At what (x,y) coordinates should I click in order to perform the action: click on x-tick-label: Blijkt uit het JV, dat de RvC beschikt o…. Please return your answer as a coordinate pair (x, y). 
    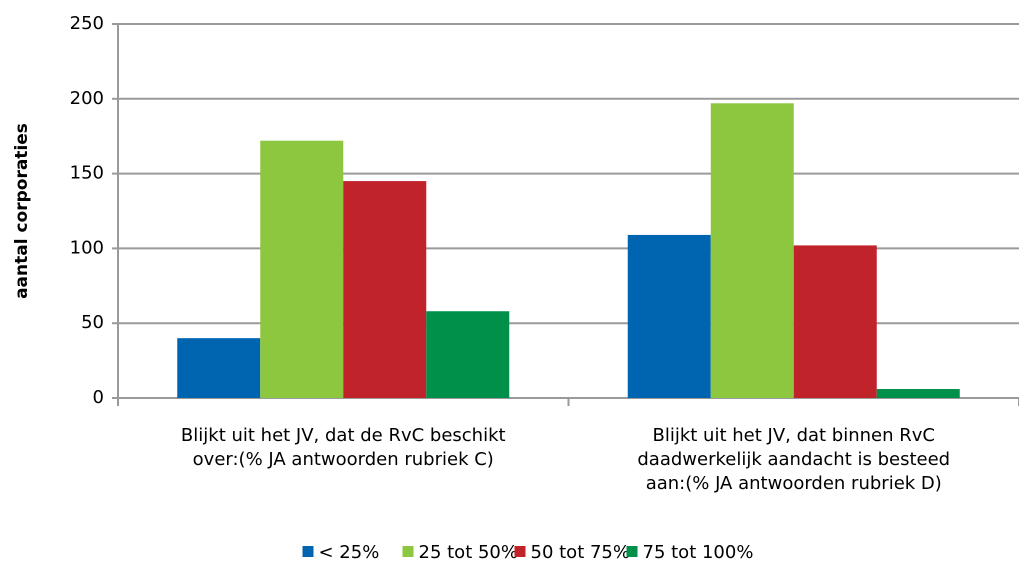
    Looking at the image, I should click on (343, 447).